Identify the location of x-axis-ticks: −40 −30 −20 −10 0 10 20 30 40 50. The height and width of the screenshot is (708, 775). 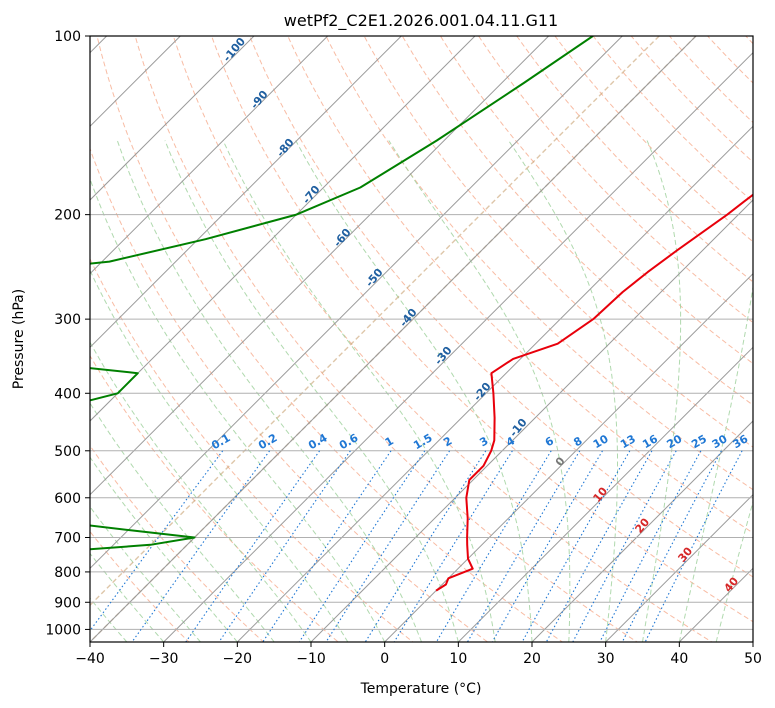
(418, 654).